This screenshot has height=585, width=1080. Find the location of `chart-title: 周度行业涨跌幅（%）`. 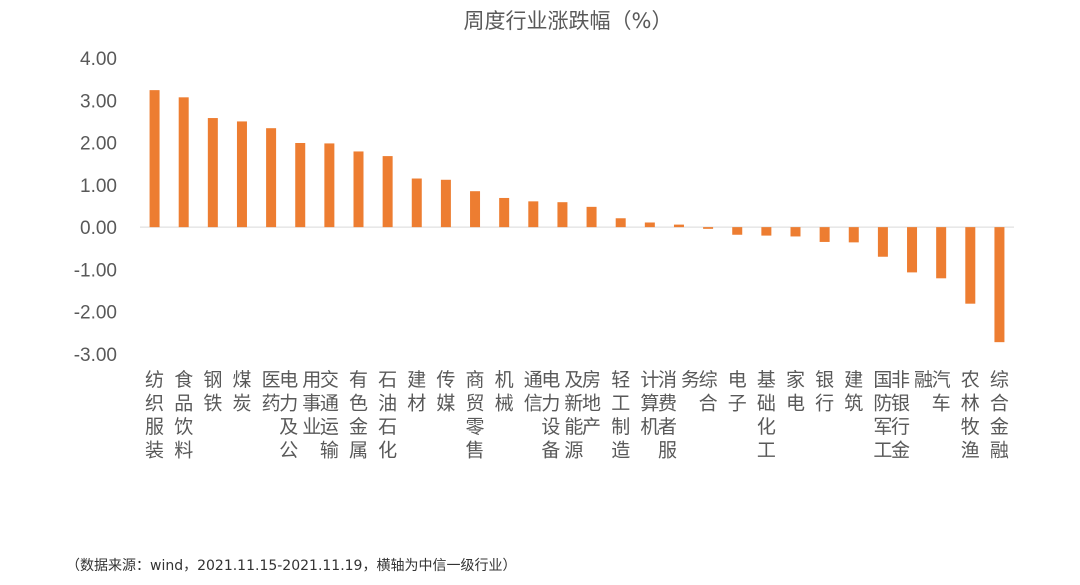

chart-title: 周度行业涨跌幅（%） is located at coordinates (568, 21).